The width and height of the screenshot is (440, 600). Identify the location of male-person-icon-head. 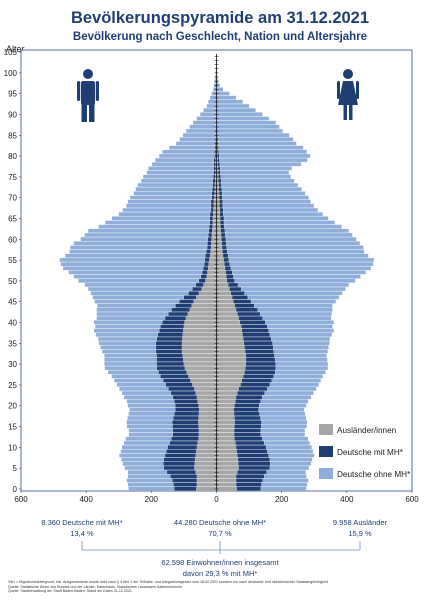
(88, 74).